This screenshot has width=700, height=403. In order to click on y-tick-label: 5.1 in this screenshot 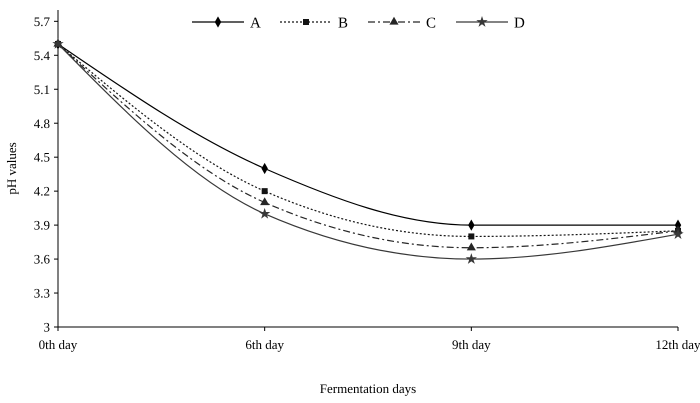, I will do `click(42, 89)`.